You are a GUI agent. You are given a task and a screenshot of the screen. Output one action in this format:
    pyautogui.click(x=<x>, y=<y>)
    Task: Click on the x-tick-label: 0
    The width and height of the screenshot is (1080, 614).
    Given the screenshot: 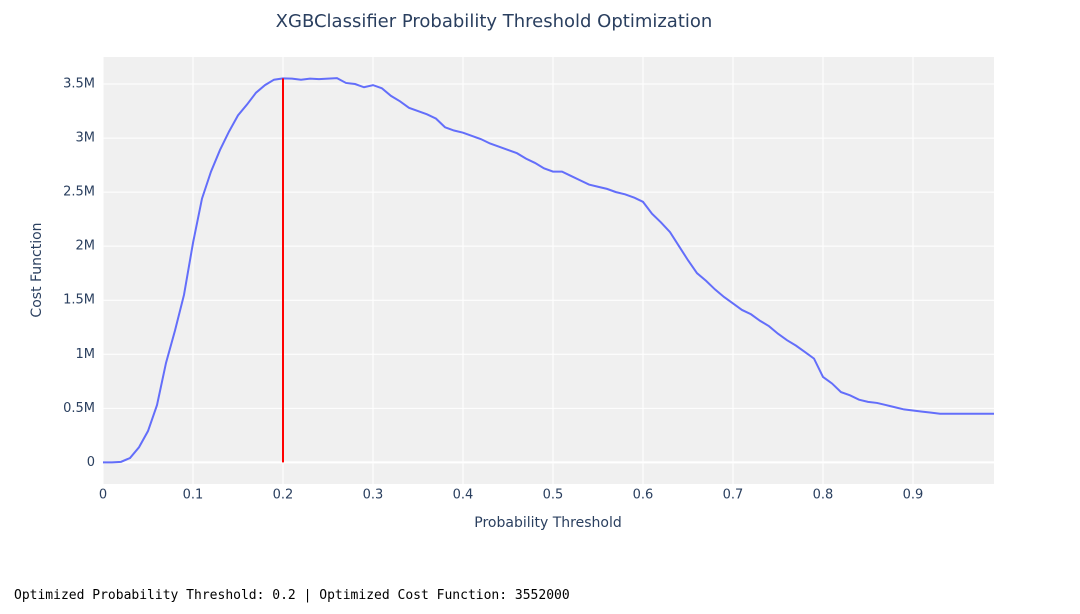 What is the action you would take?
    pyautogui.click(x=103, y=495)
    